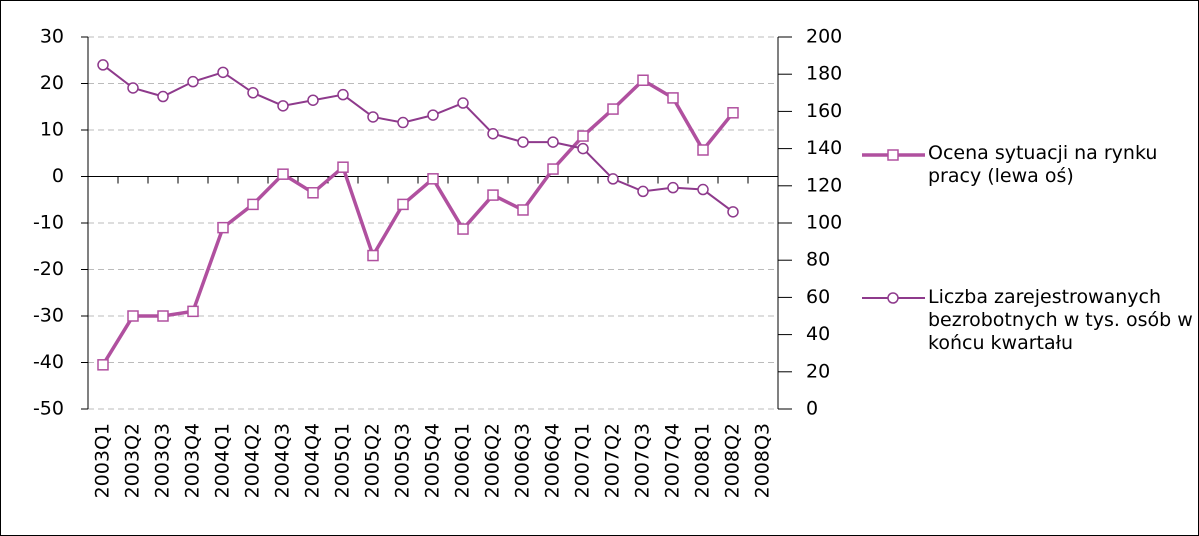  I want to click on y2-tick-label: 160, so click(824, 111).